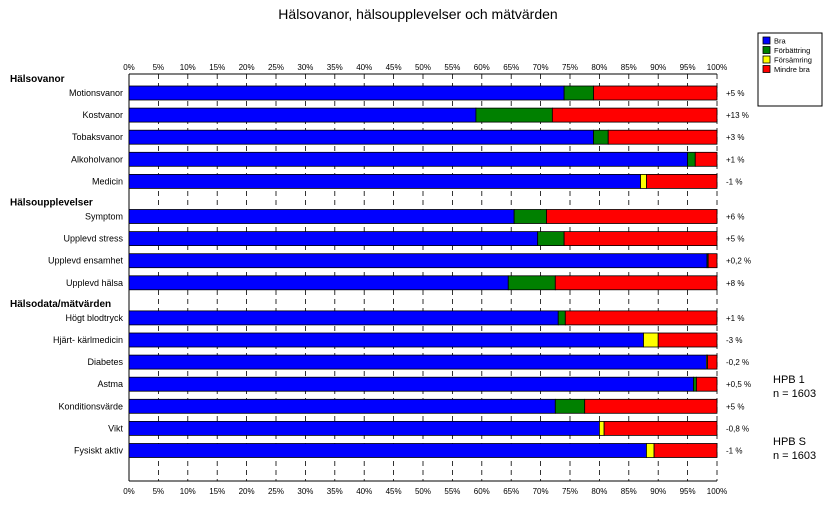 Image resolution: width=838 pixels, height=508 pixels. Describe the element at coordinates (793, 60) in the screenshot. I see `legend-label: Försämring` at that location.